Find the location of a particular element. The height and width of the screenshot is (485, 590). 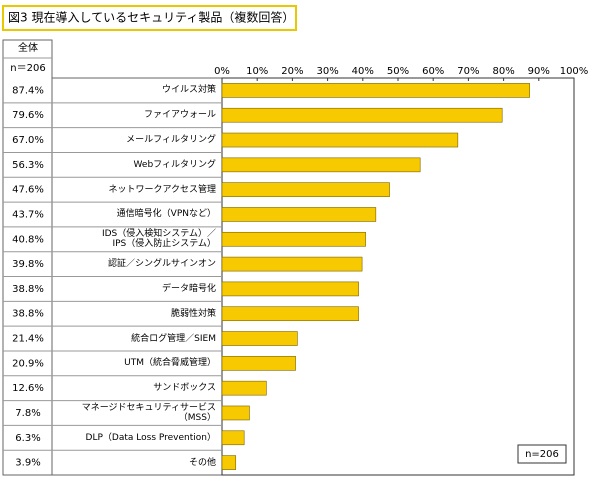

category-label: ウイルス対策 is located at coordinates (188, 90).